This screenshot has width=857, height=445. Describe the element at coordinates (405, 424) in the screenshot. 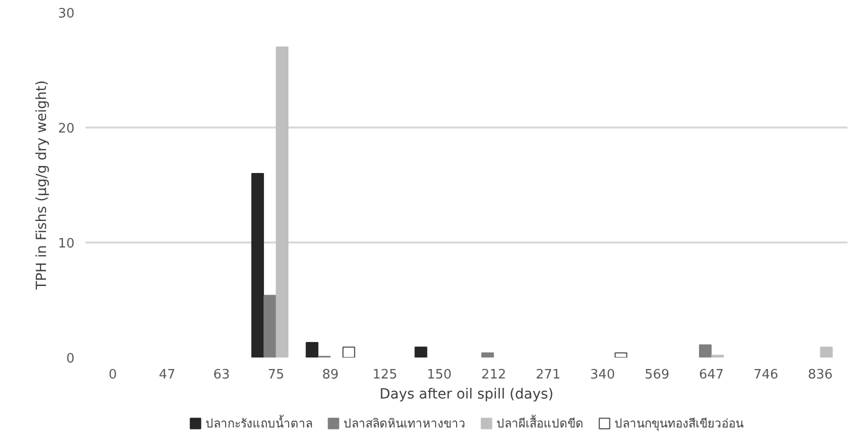

I see `legend-label: ปลาสลิดหินเทาหางขาว` at that location.